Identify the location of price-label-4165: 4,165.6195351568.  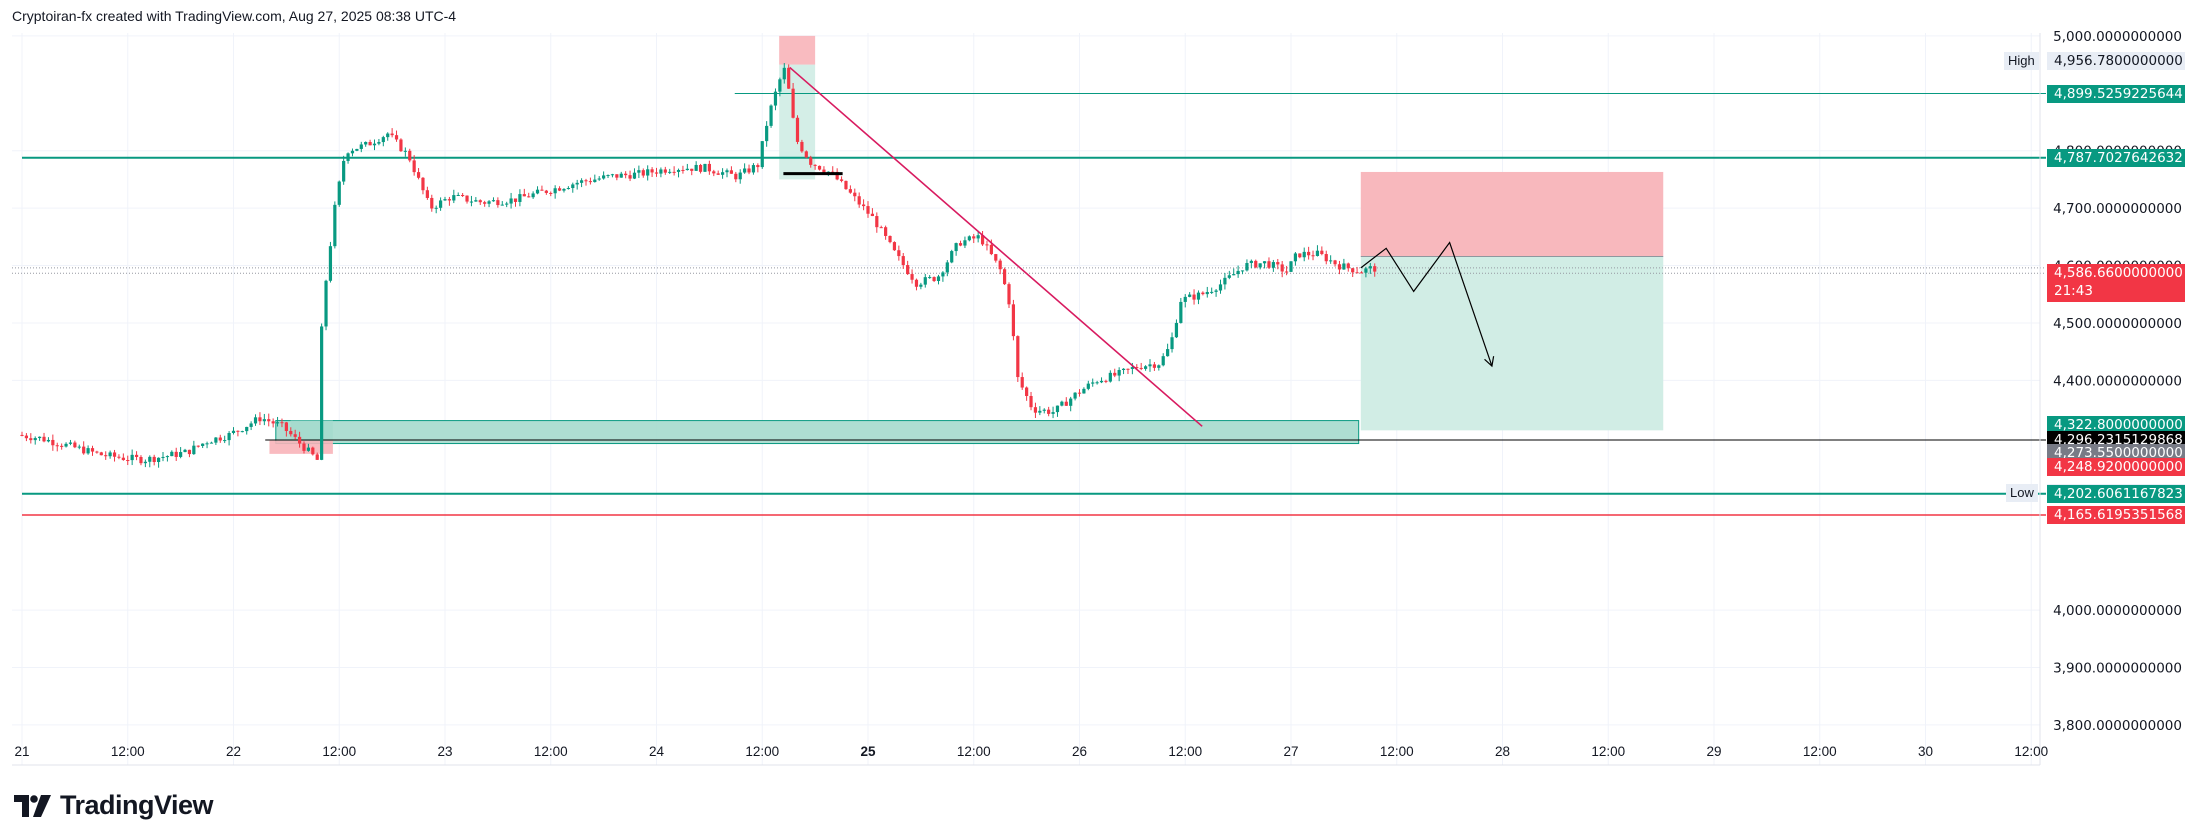
(2116, 514).